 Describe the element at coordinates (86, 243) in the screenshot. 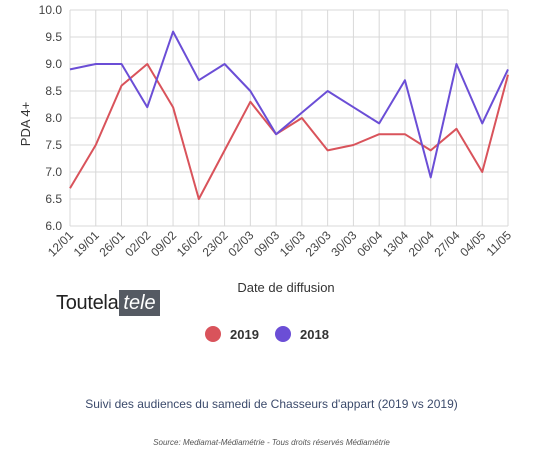

I see `x-tick-label: 19/01` at that location.